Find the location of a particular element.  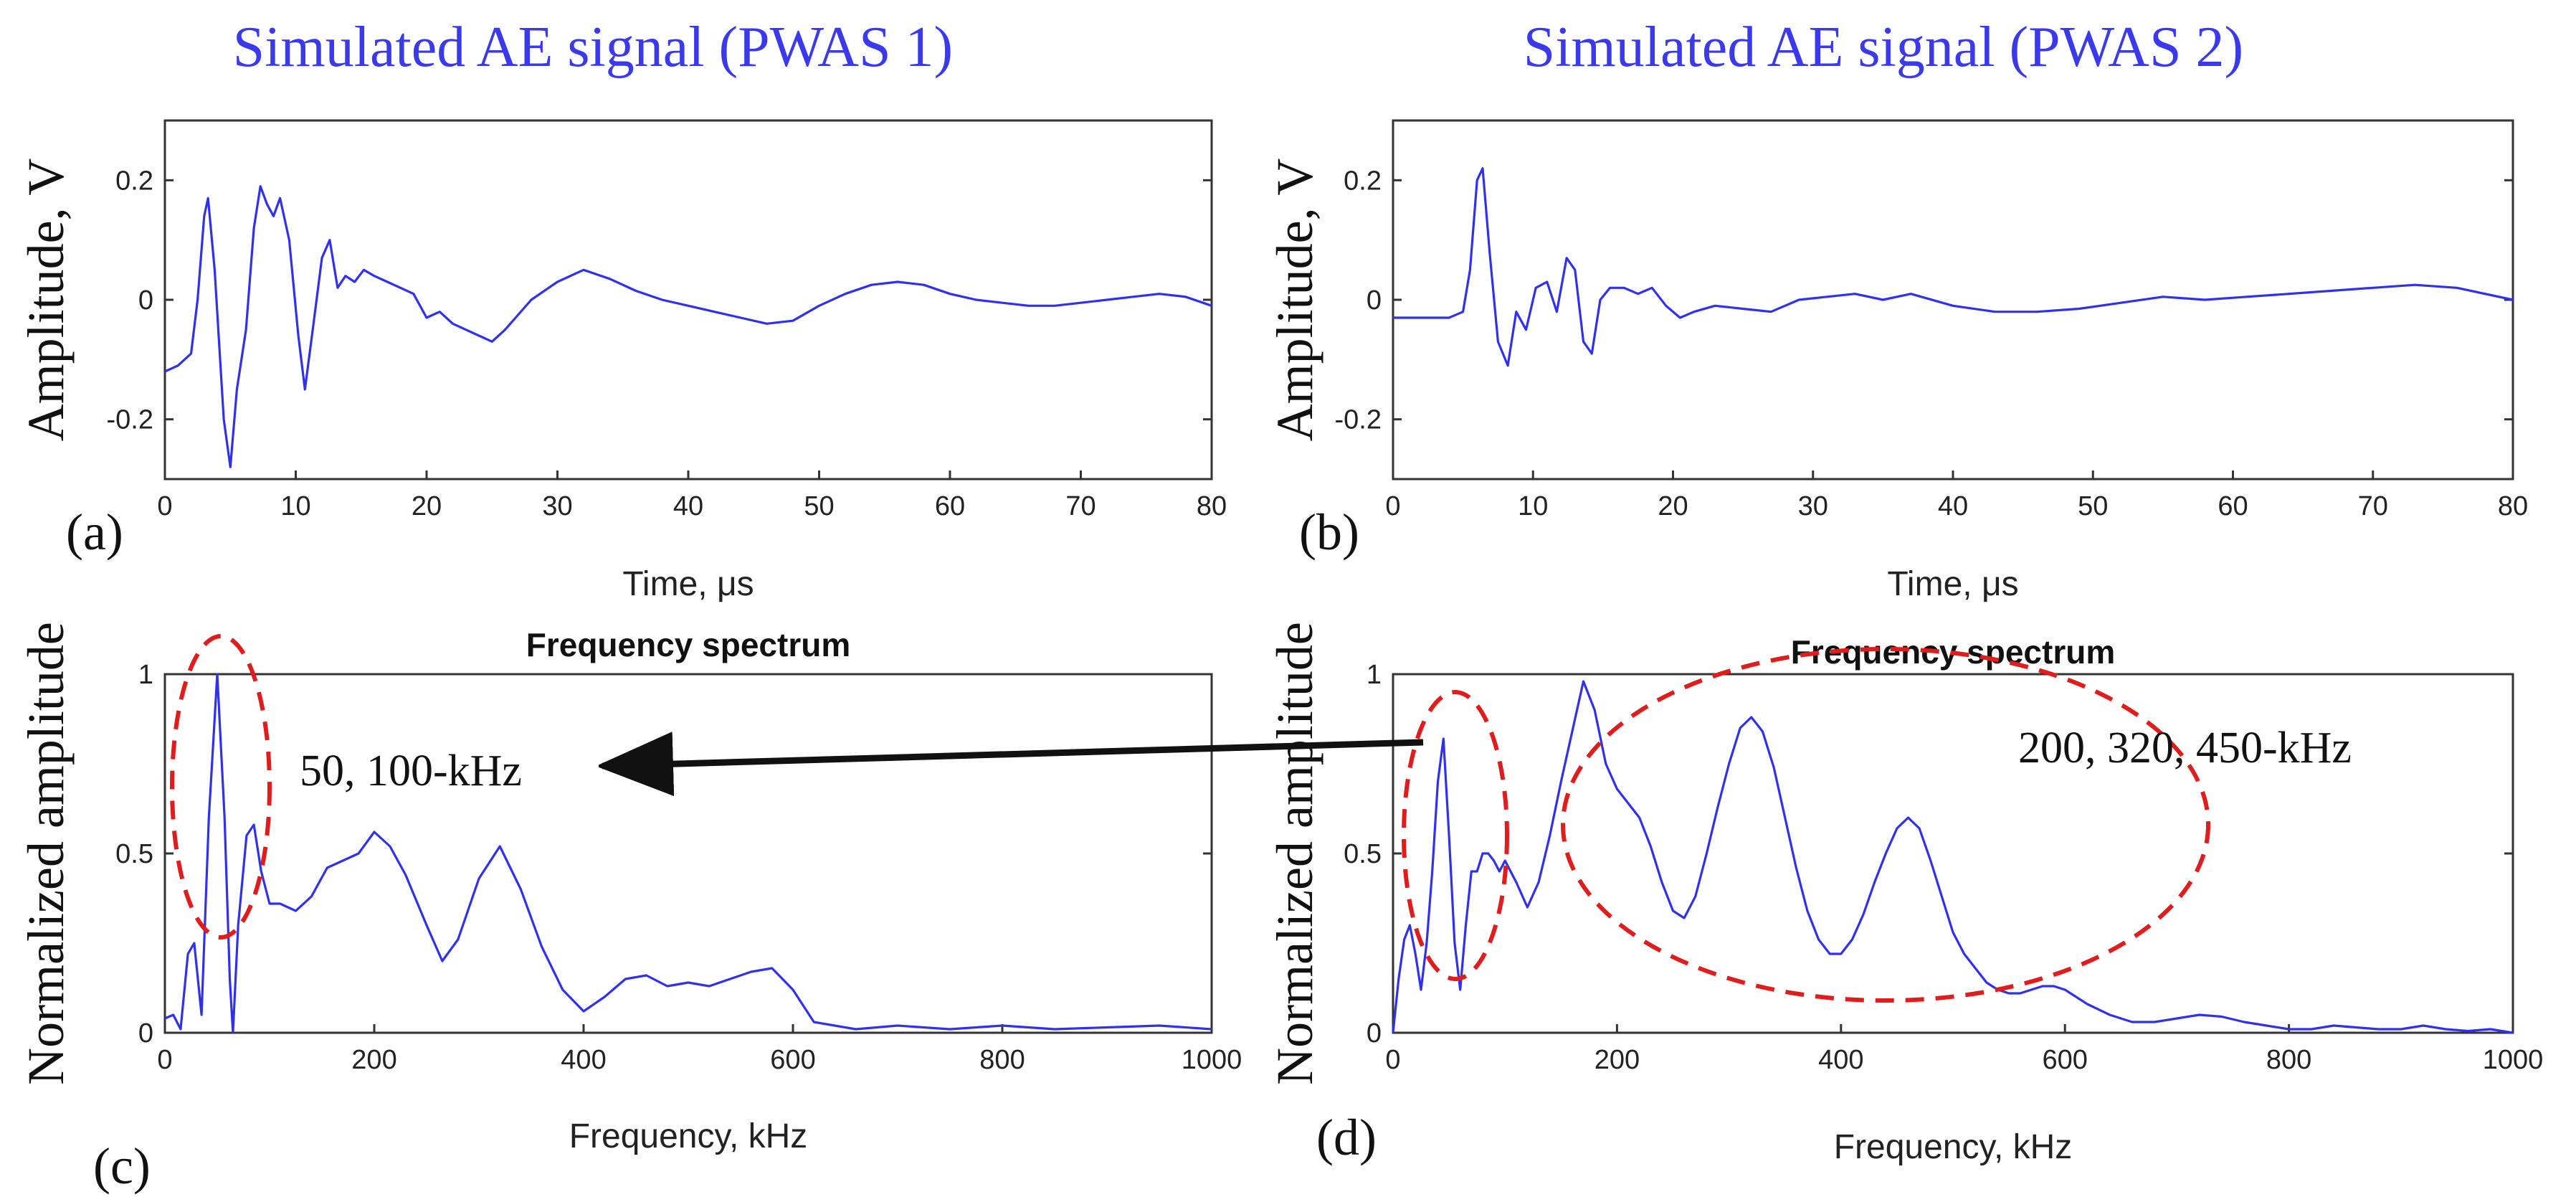

panel-3-ytick-label: 0 is located at coordinates (1374, 1033).